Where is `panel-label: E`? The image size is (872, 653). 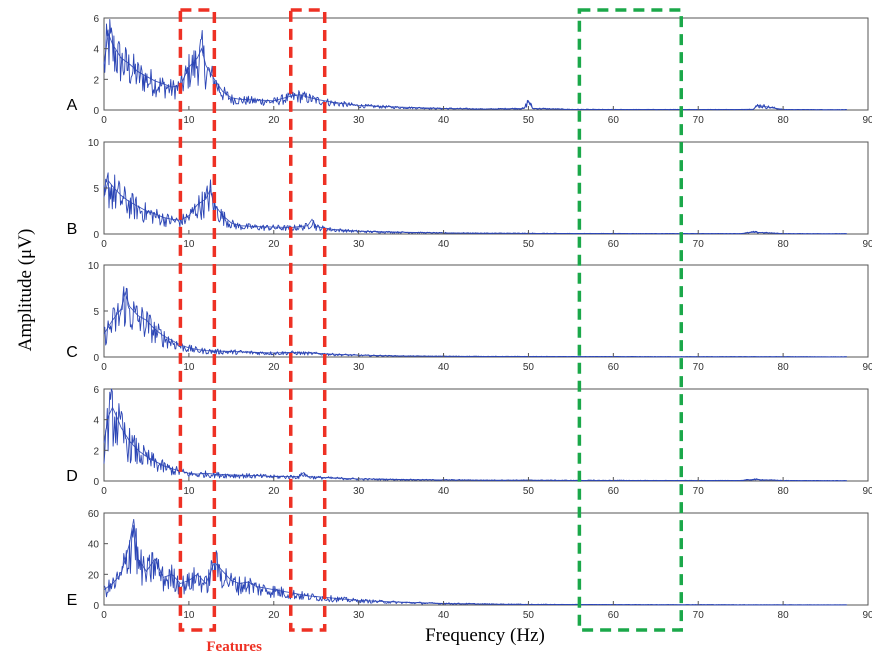
panel-label: E is located at coordinates (72, 600).